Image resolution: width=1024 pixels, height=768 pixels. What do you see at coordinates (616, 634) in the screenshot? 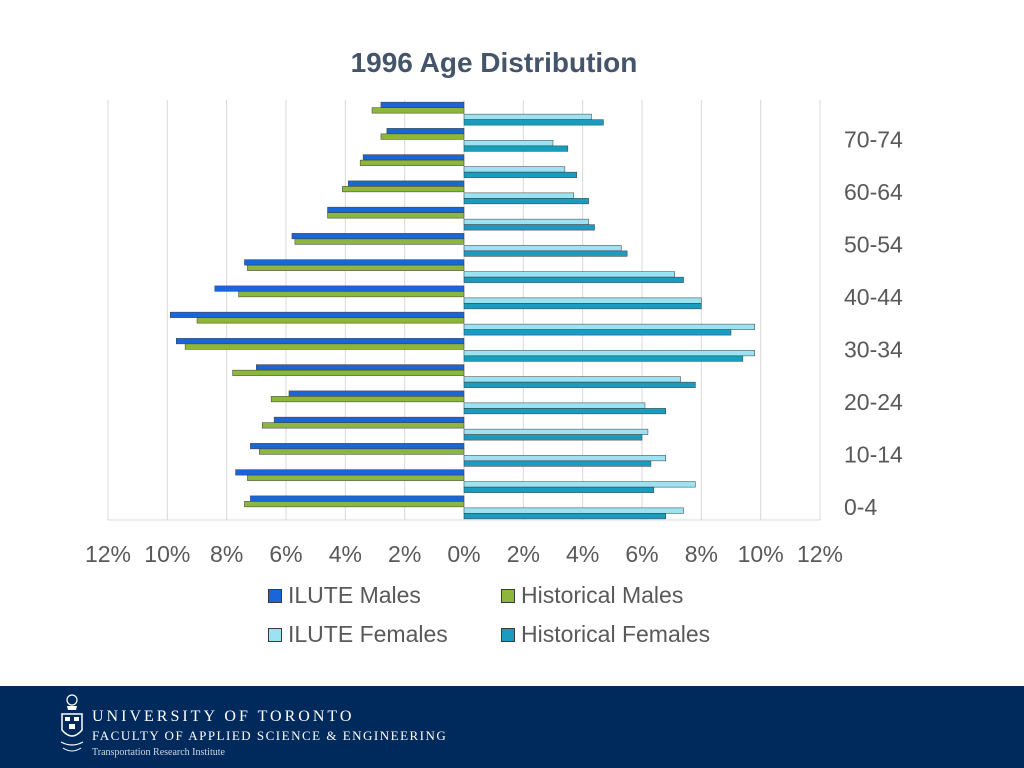
I see `legend-label-historical-females: Historical Females` at bounding box center [616, 634].